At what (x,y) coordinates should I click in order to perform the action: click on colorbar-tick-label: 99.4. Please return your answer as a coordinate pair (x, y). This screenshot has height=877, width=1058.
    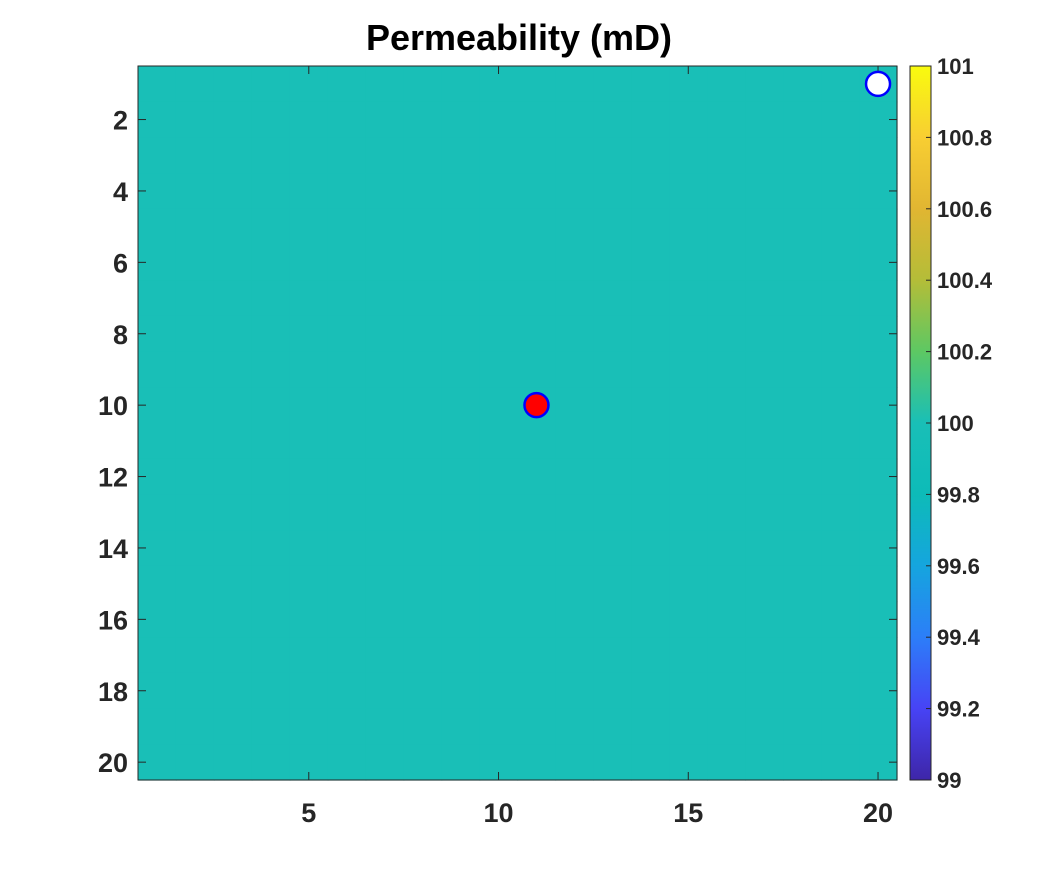
    Looking at the image, I should click on (959, 637).